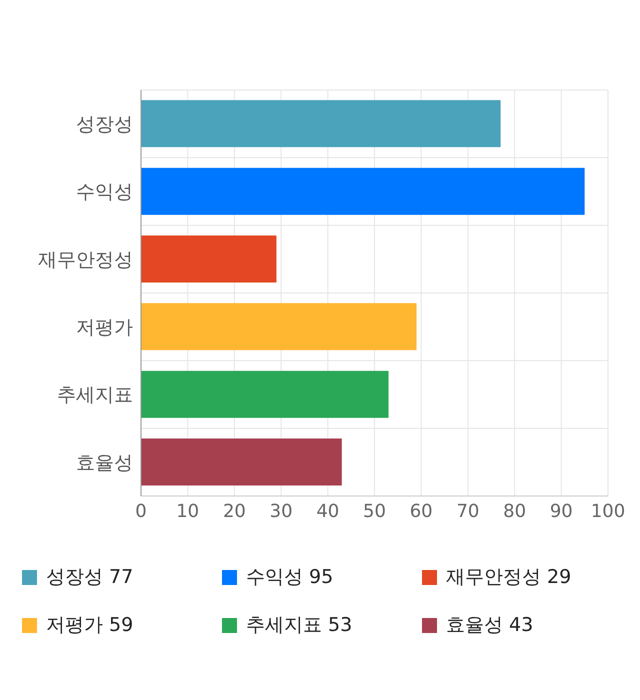 The width and height of the screenshot is (640, 700). I want to click on x-tick-label: 10, so click(188, 511).